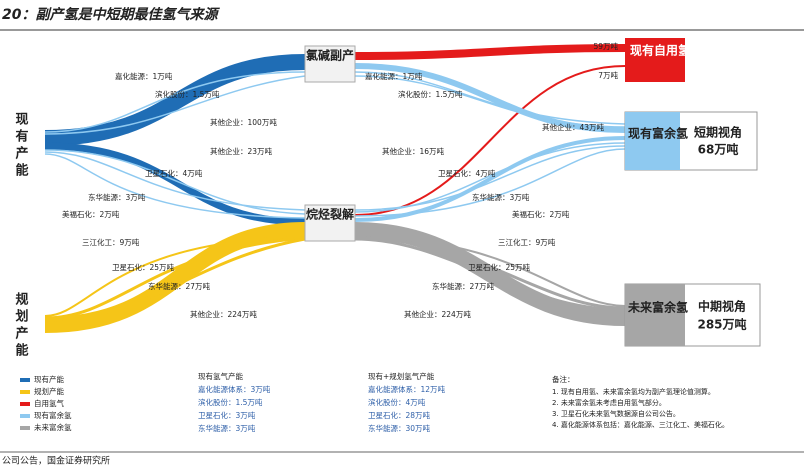  What do you see at coordinates (241, 151) in the screenshot?
I see `flow-label: 其他企业：23万吨` at bounding box center [241, 151].